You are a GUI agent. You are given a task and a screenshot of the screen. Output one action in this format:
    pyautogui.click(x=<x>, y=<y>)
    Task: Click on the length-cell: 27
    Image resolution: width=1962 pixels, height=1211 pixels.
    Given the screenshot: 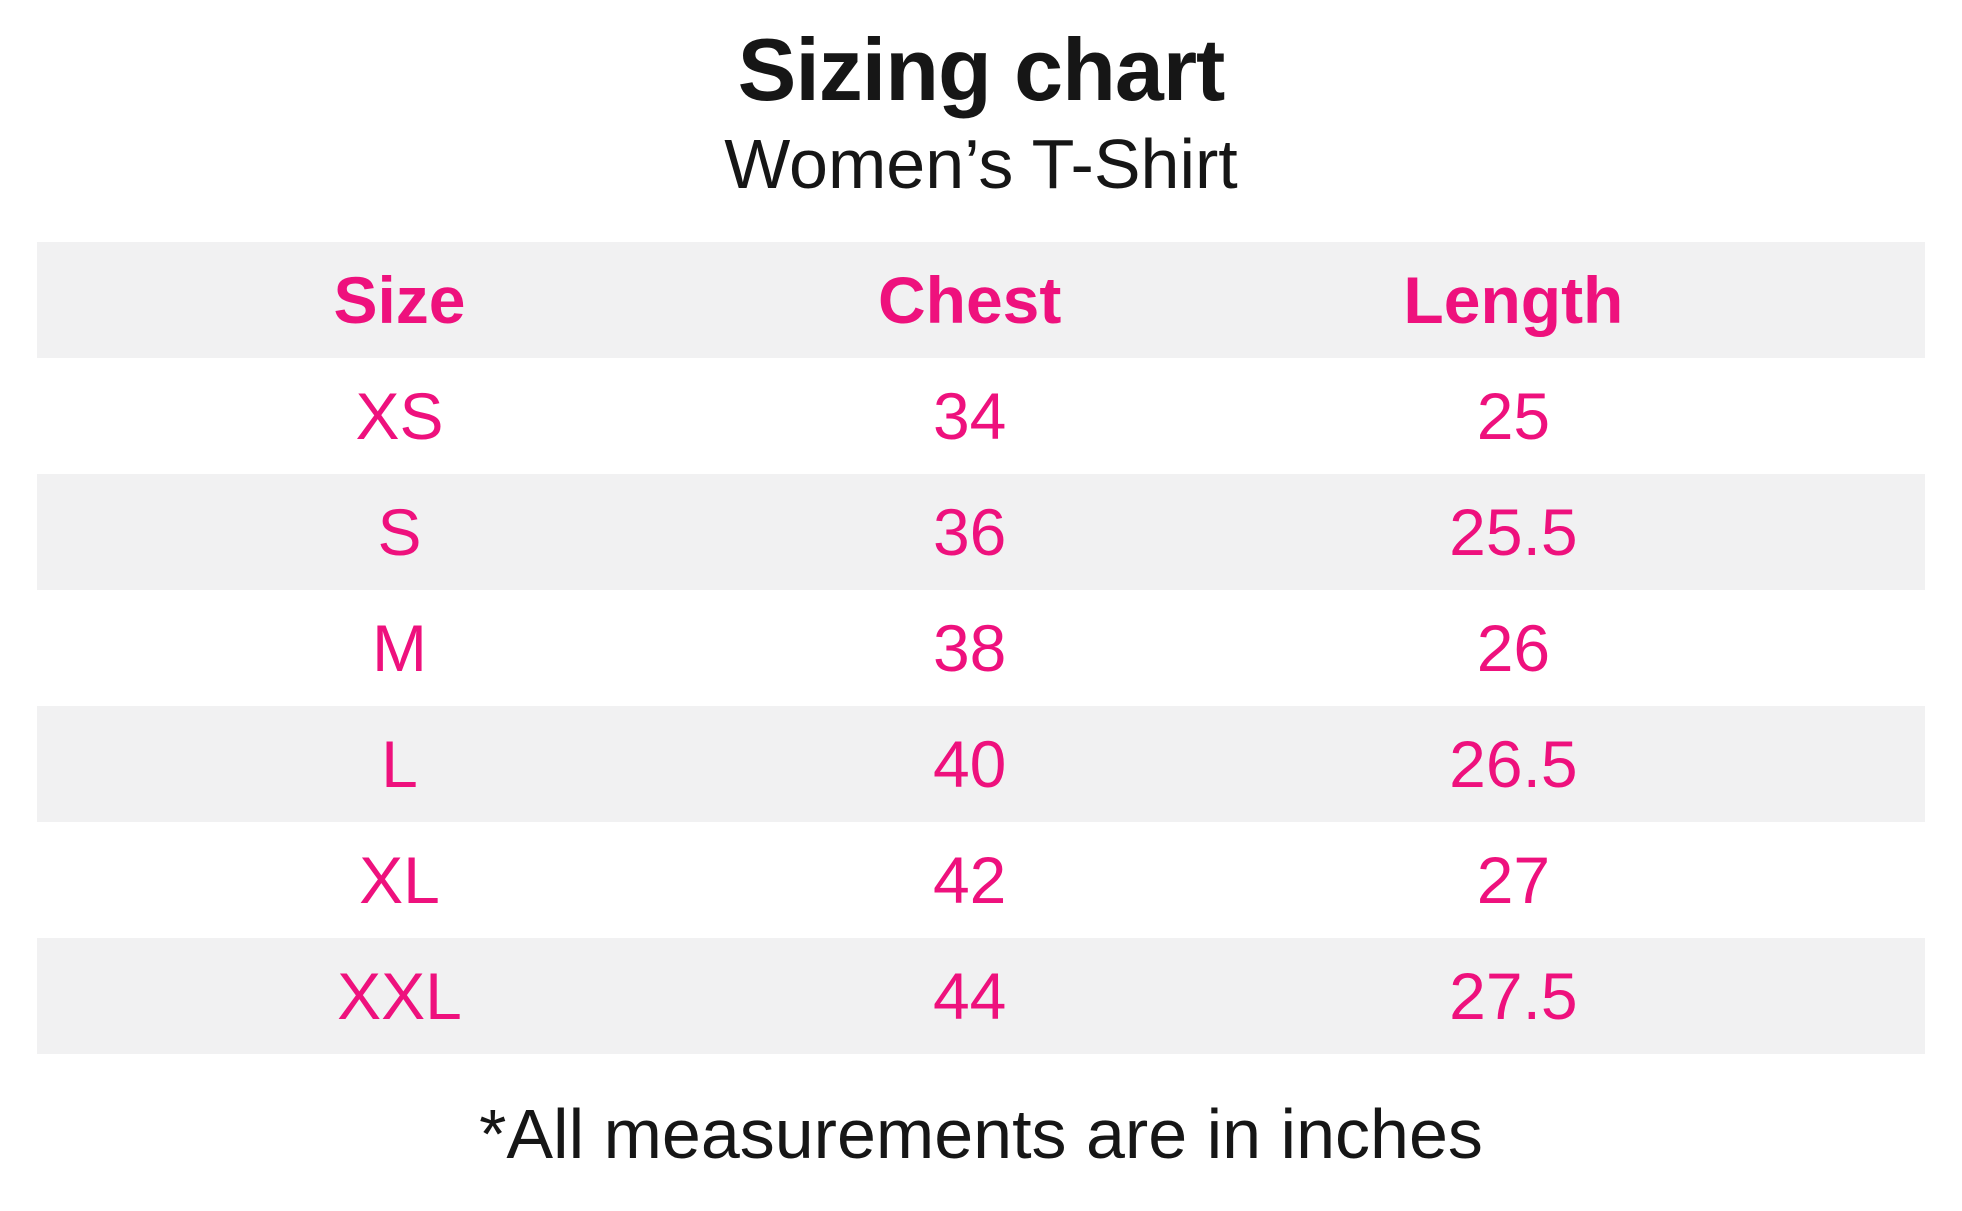 What is the action you would take?
    pyautogui.click(x=1513, y=879)
    